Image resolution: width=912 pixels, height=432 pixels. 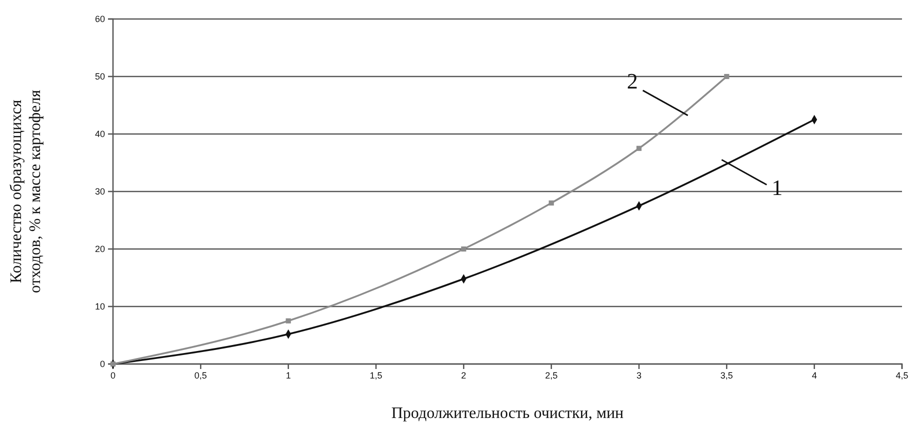 What do you see at coordinates (99, 76) in the screenshot?
I see `y-tick-label: 50` at bounding box center [99, 76].